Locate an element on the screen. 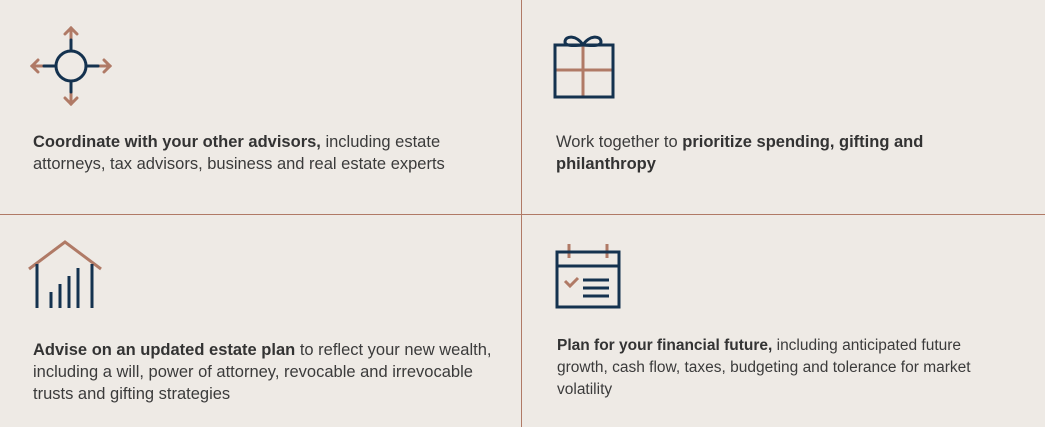 The height and width of the screenshot is (427, 1045). gift-icon is located at coordinates (584, 67).